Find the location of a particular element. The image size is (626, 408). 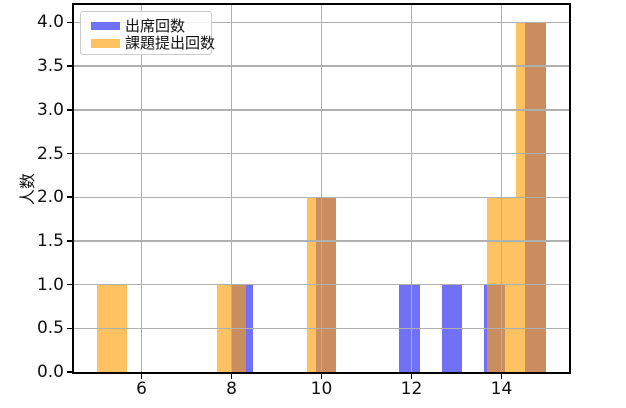

x-tick-label-6: 6 is located at coordinates (141, 389).